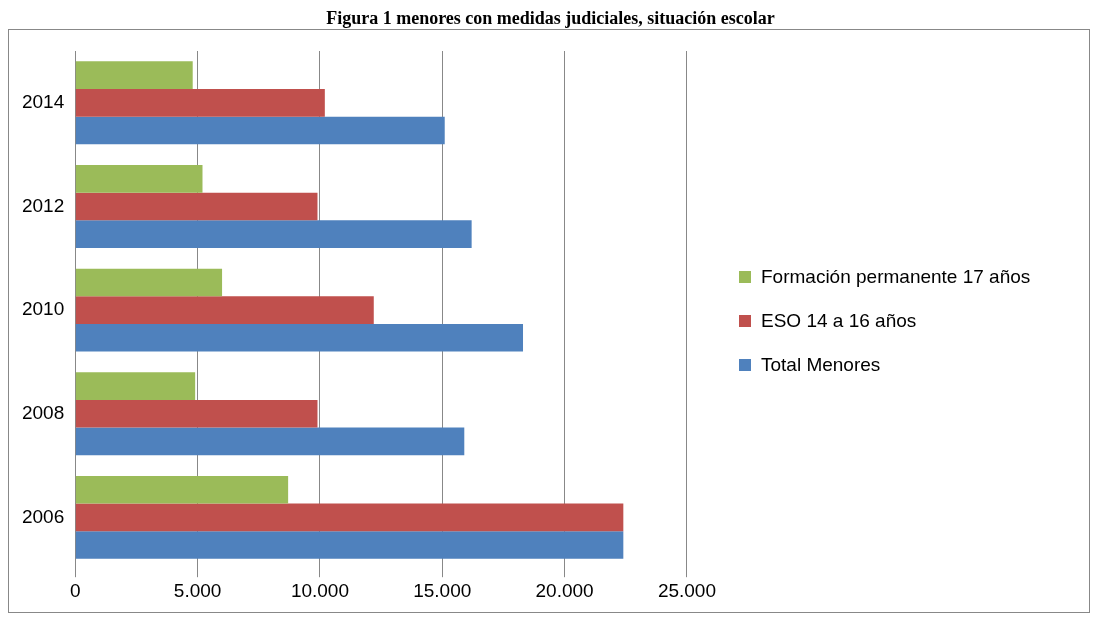 The image size is (1102, 619). What do you see at coordinates (550, 18) in the screenshot?
I see `chart-title: Figura 1 menores con medidas judiciales, situación escolar` at bounding box center [550, 18].